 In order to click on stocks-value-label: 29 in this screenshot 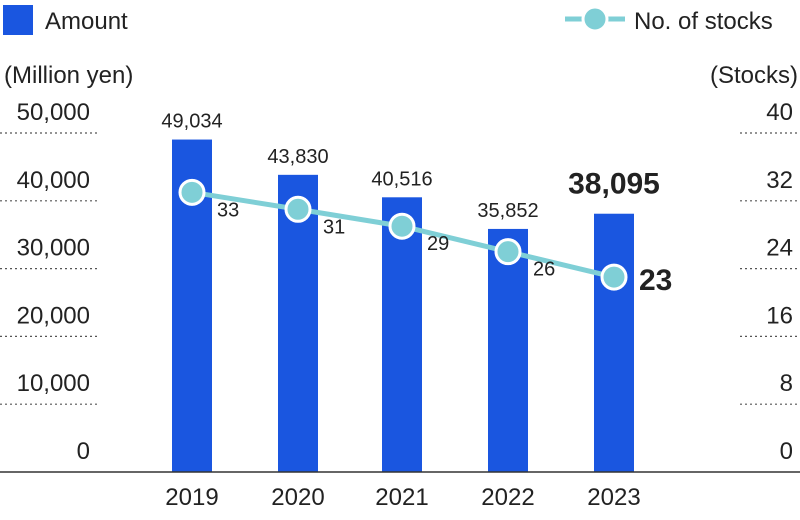, I will do `click(438, 244)`.